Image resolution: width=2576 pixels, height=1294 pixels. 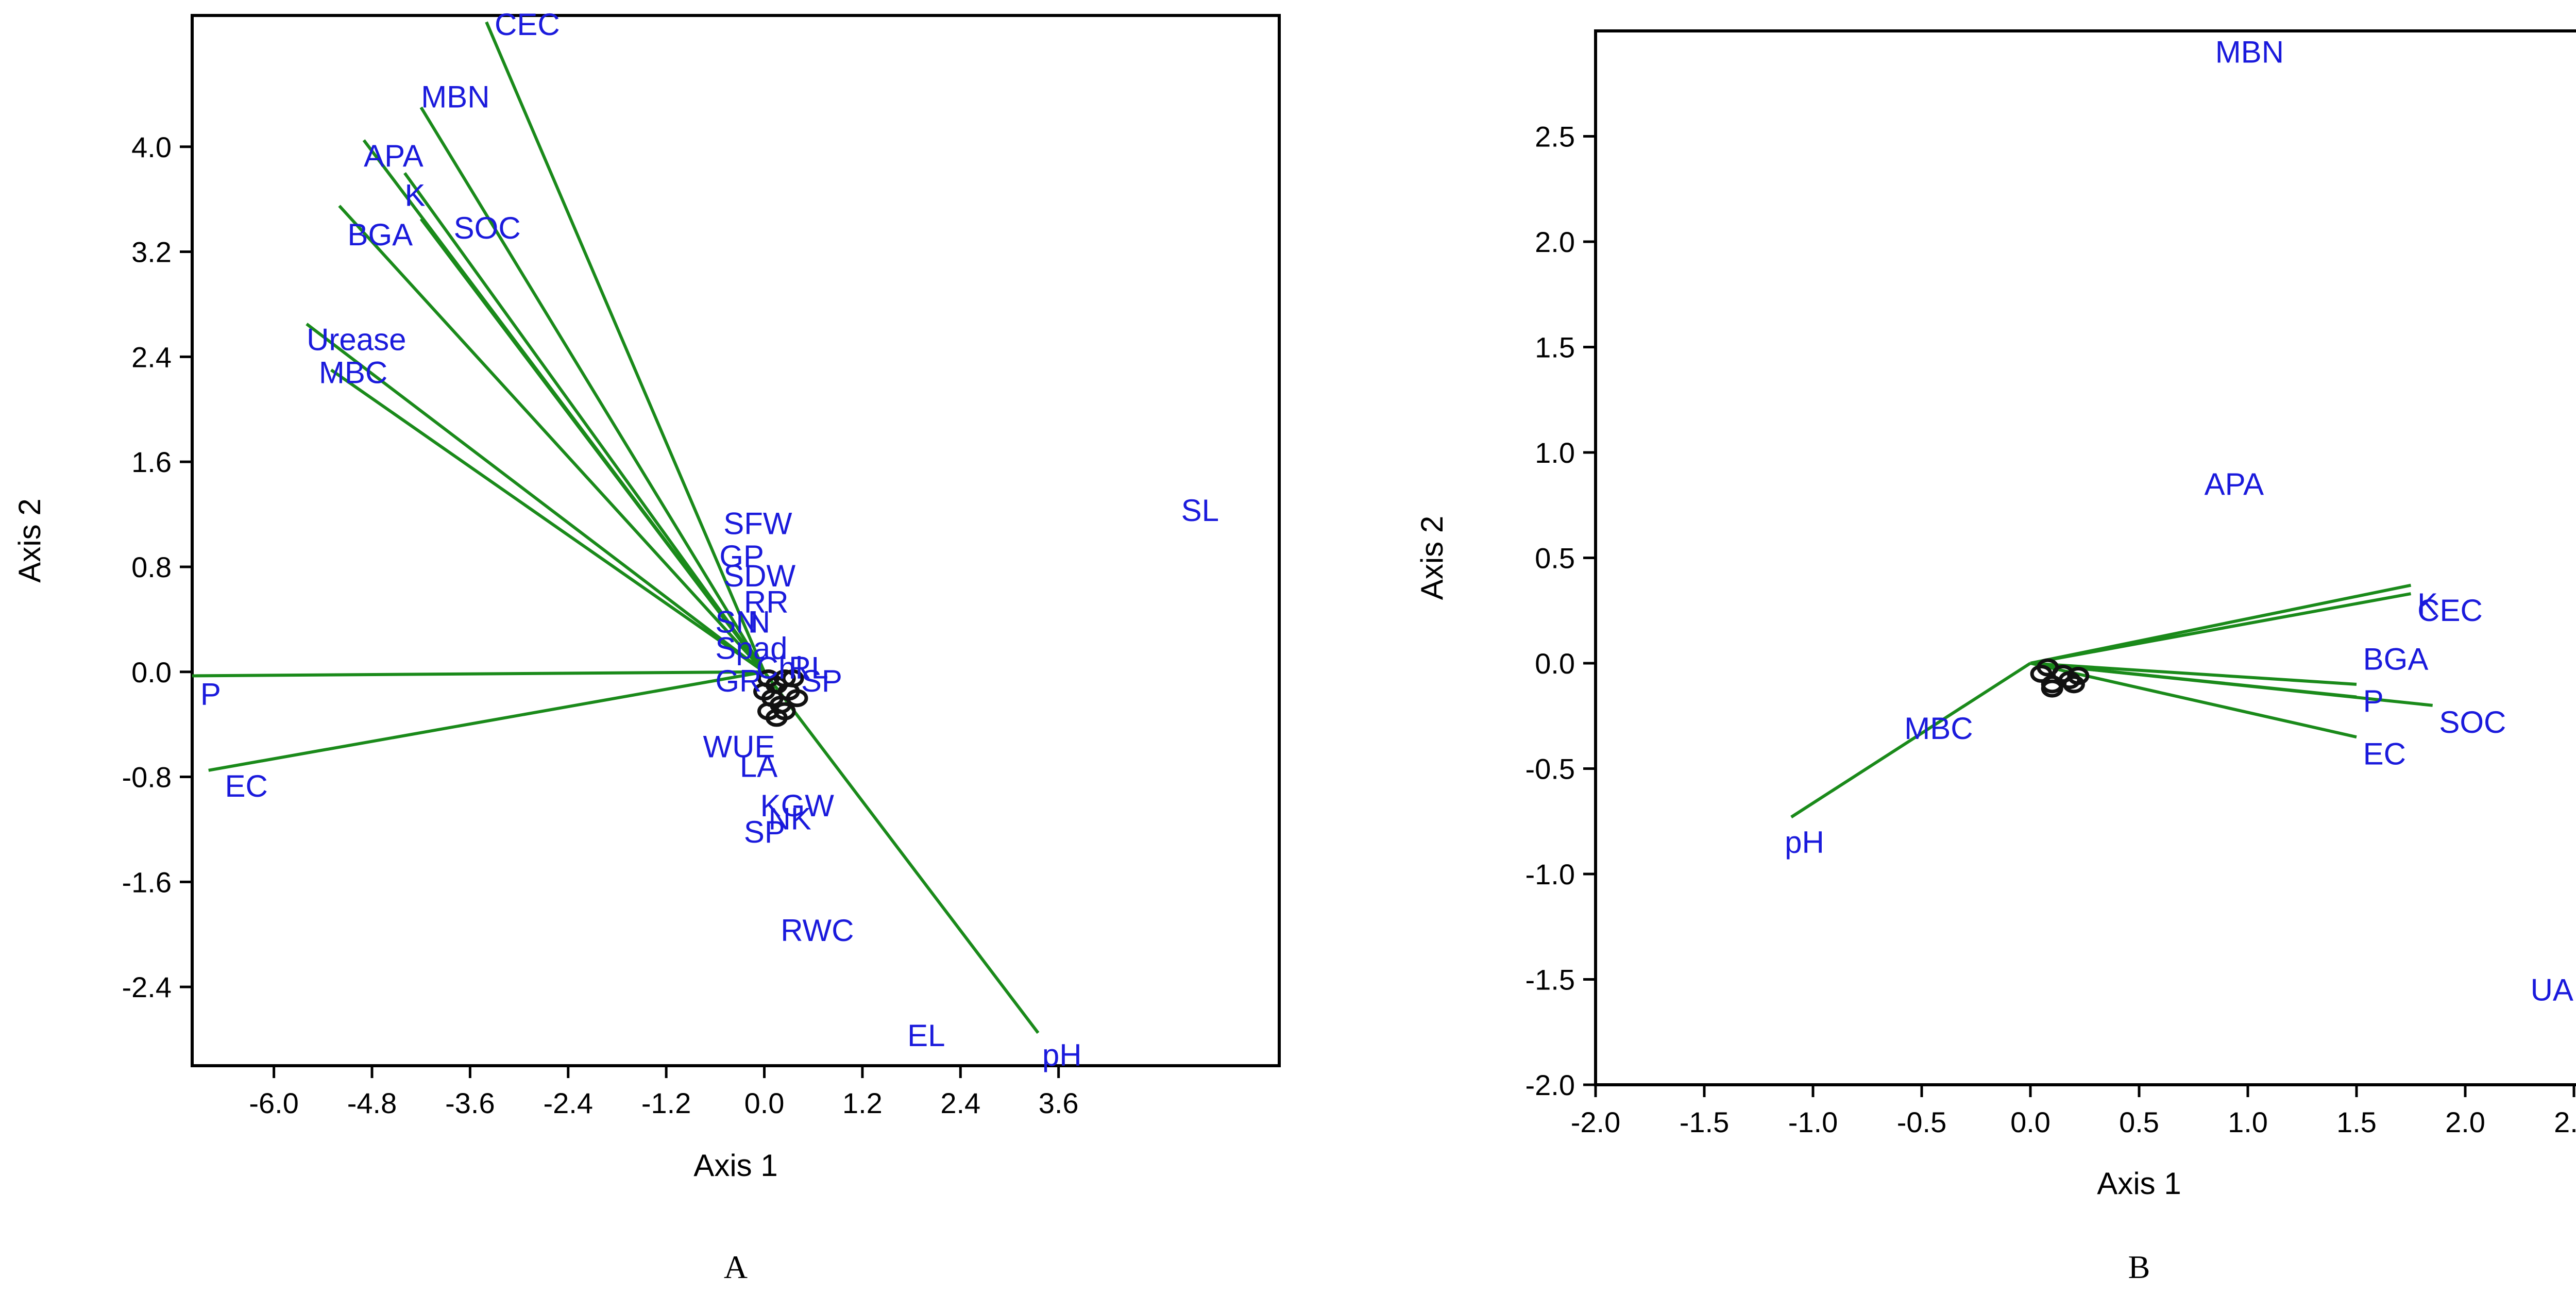 I want to click on variable-label: WUE, so click(x=739, y=746).